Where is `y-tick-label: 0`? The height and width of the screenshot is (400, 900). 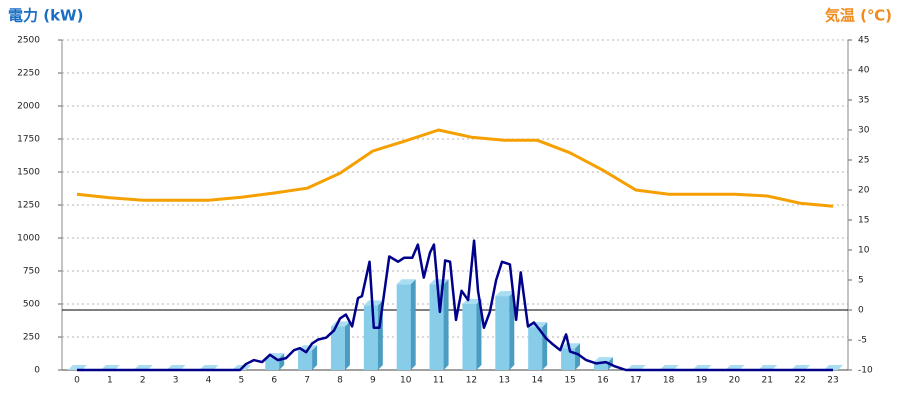 y-tick-label: 0 is located at coordinates (37, 371).